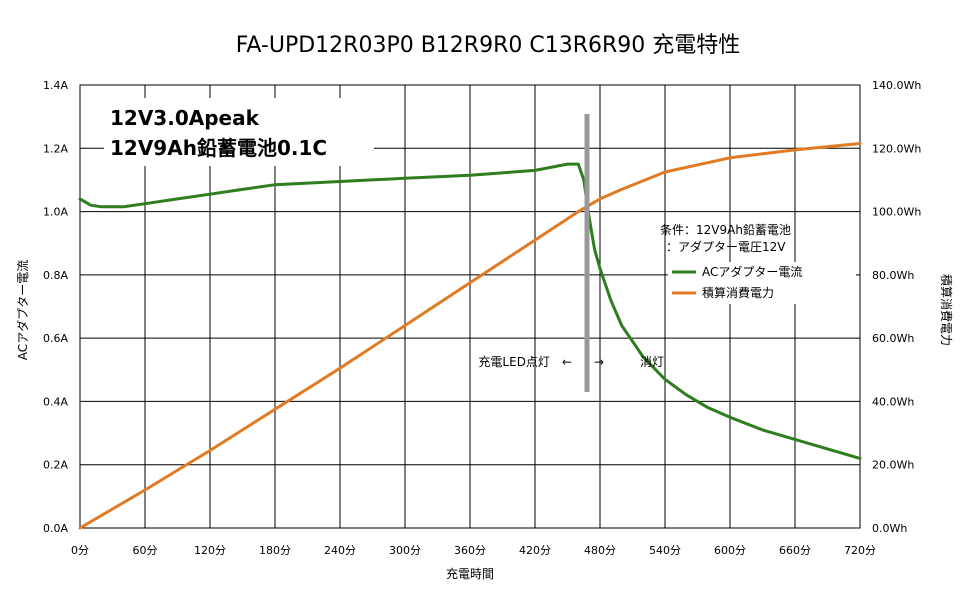 Image resolution: width=960 pixels, height=600 pixels. What do you see at coordinates (665, 550) in the screenshot?
I see `x-tick-label: 540分` at bounding box center [665, 550].